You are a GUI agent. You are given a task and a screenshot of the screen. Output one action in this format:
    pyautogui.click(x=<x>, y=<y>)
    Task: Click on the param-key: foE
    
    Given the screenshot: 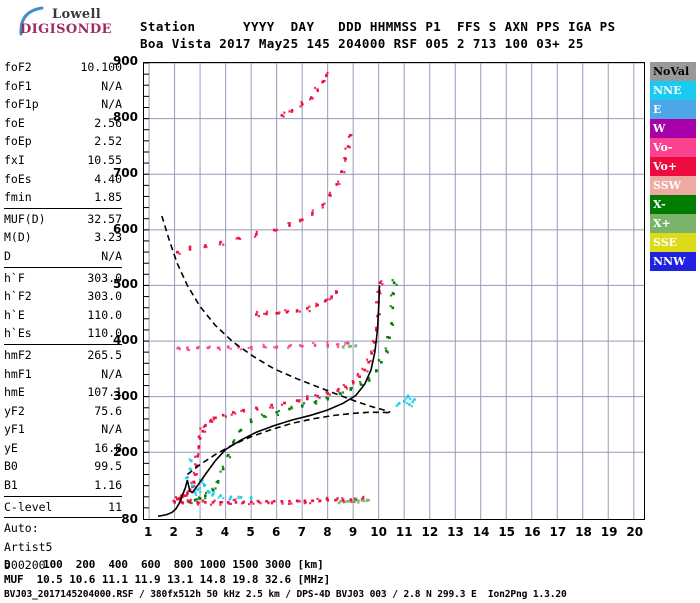 What is the action you would take?
    pyautogui.click(x=14, y=122)
    